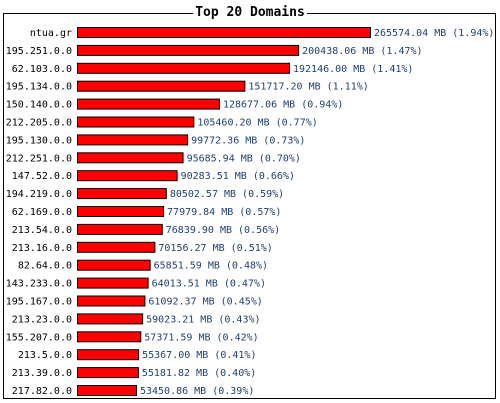 This screenshot has width=500, height=403. What do you see at coordinates (42, 373) in the screenshot?
I see `category-label: 213.39.0.0` at bounding box center [42, 373].